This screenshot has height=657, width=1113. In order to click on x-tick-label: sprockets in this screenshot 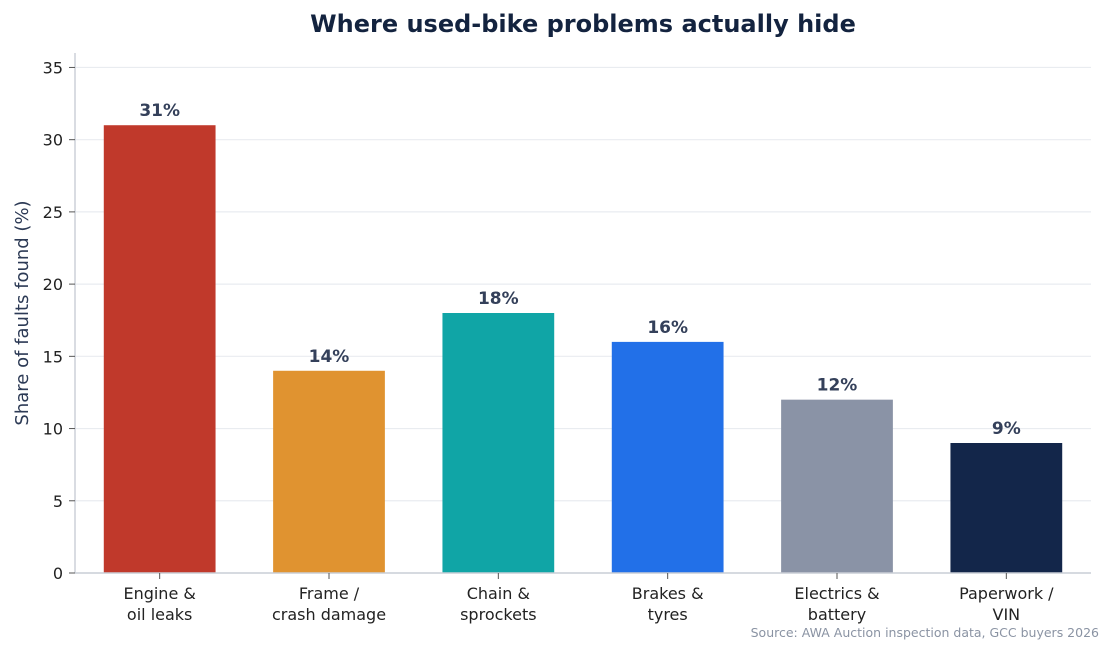, I will do `click(498, 614)`.